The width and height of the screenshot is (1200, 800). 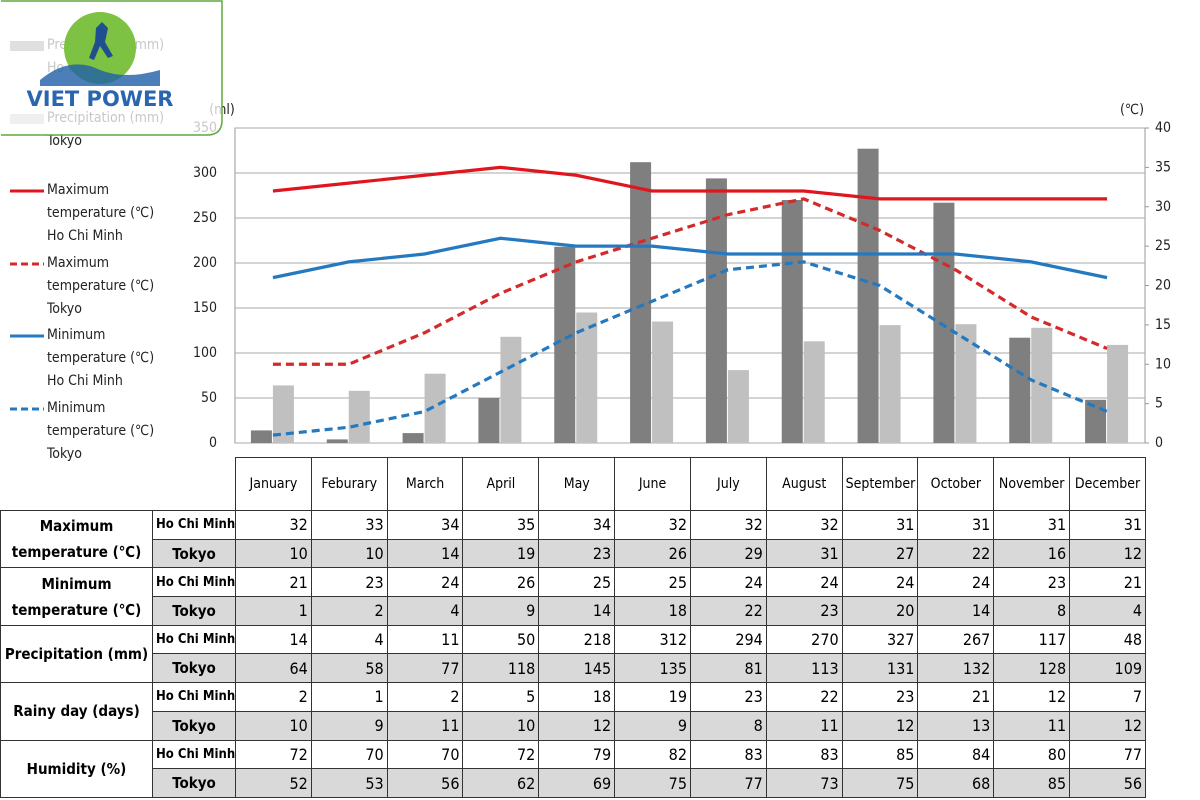 What do you see at coordinates (349, 484) in the screenshot?
I see `month-header: Feburary` at bounding box center [349, 484].